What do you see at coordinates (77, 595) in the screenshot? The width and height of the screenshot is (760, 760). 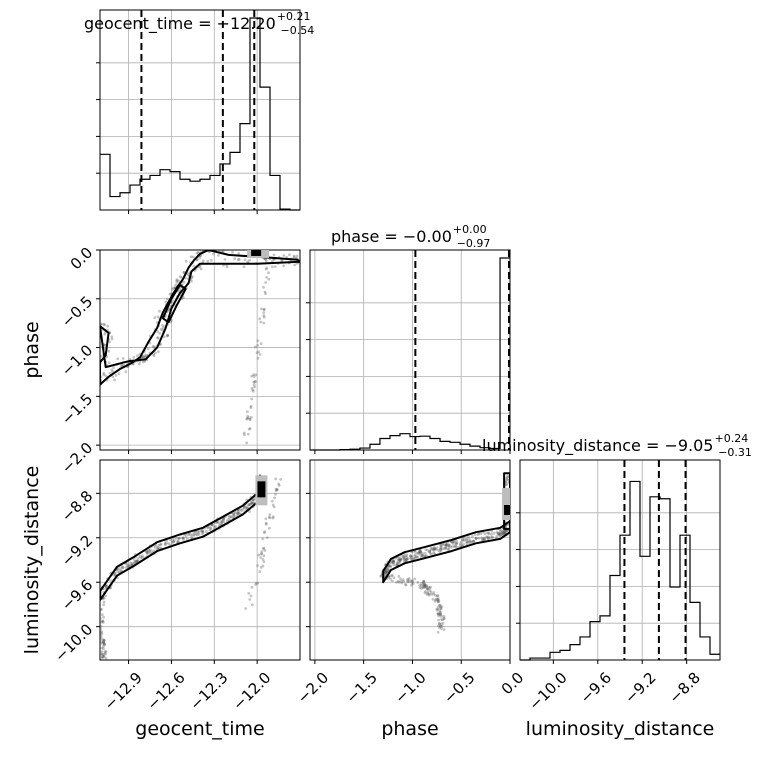 I see `y-tick-label: −9.6` at bounding box center [77, 595].